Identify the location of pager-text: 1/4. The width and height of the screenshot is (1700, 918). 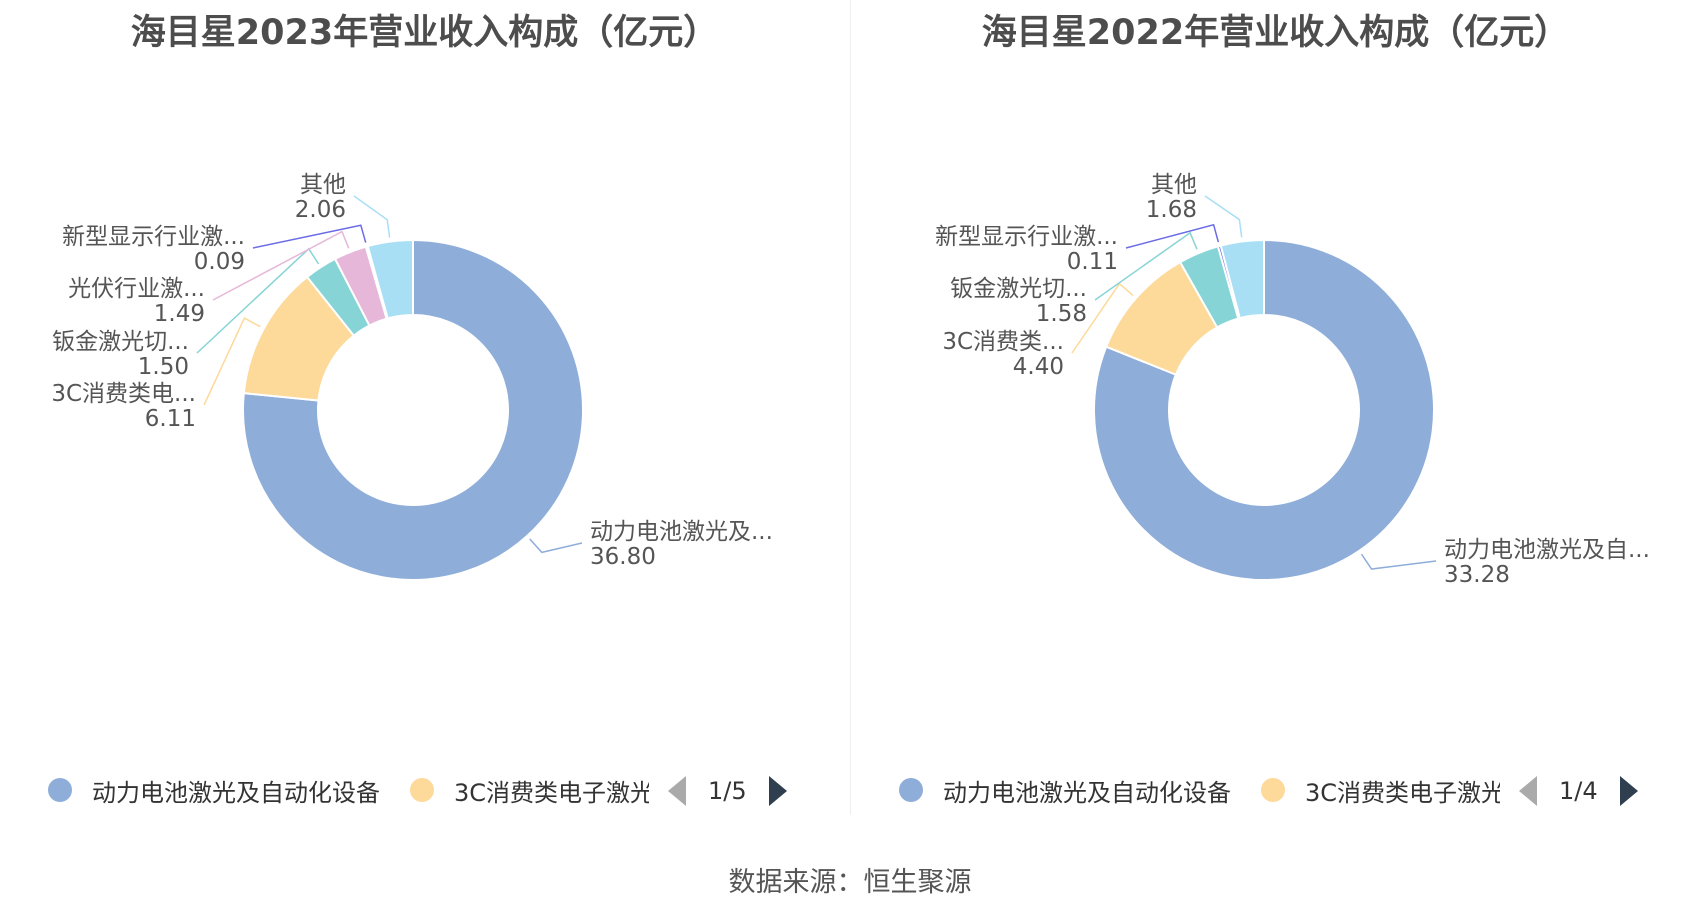
(1578, 791).